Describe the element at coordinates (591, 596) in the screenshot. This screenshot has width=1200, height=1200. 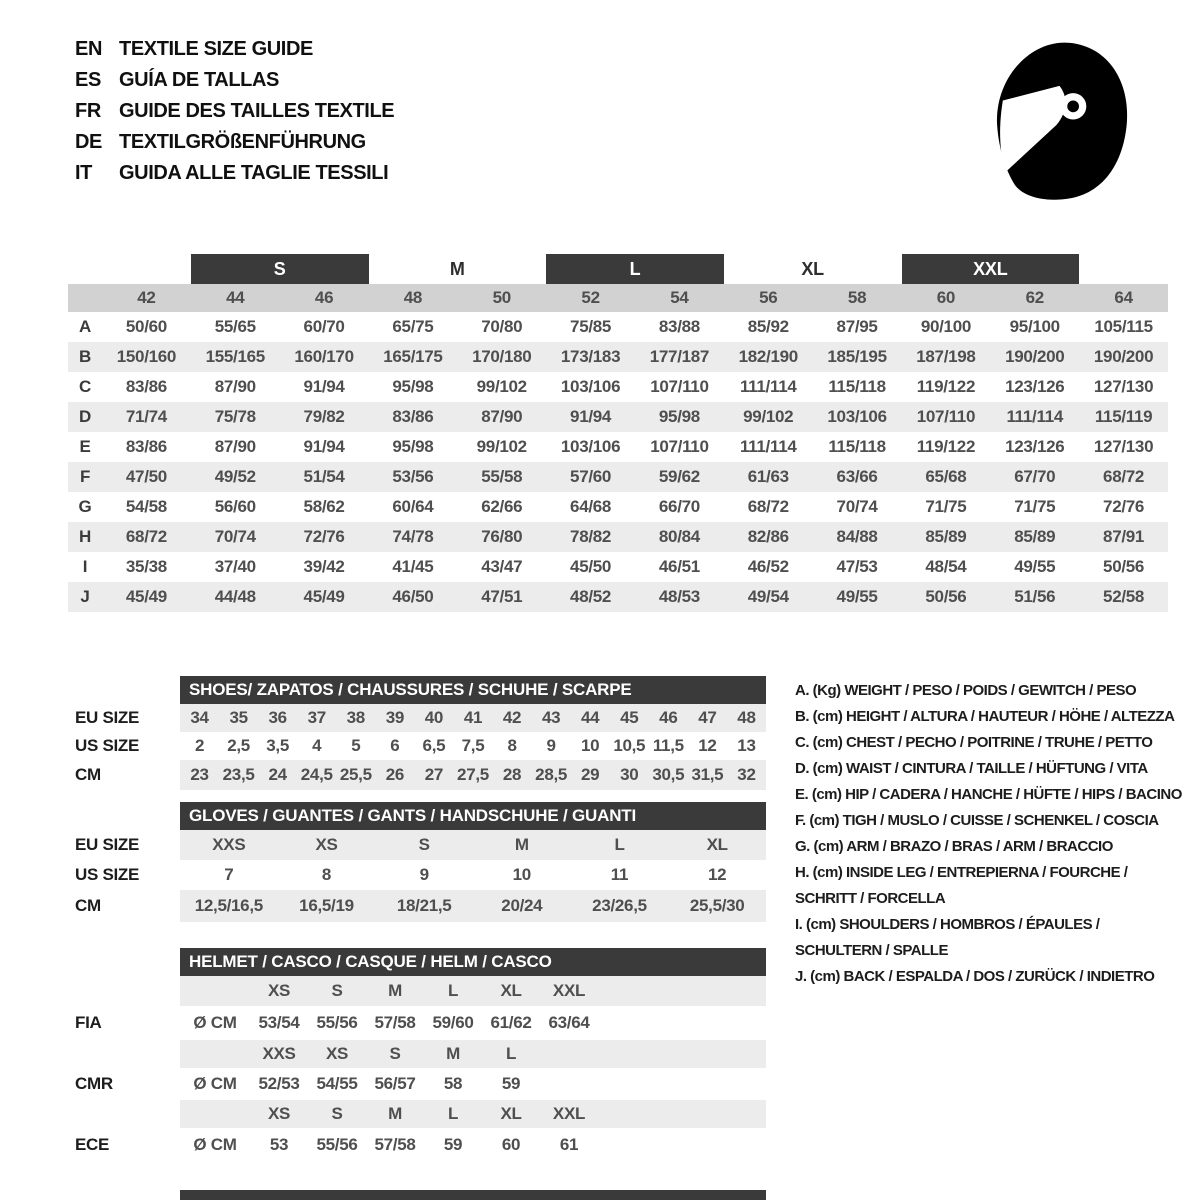
I see `table-cell: 48/52` at that location.